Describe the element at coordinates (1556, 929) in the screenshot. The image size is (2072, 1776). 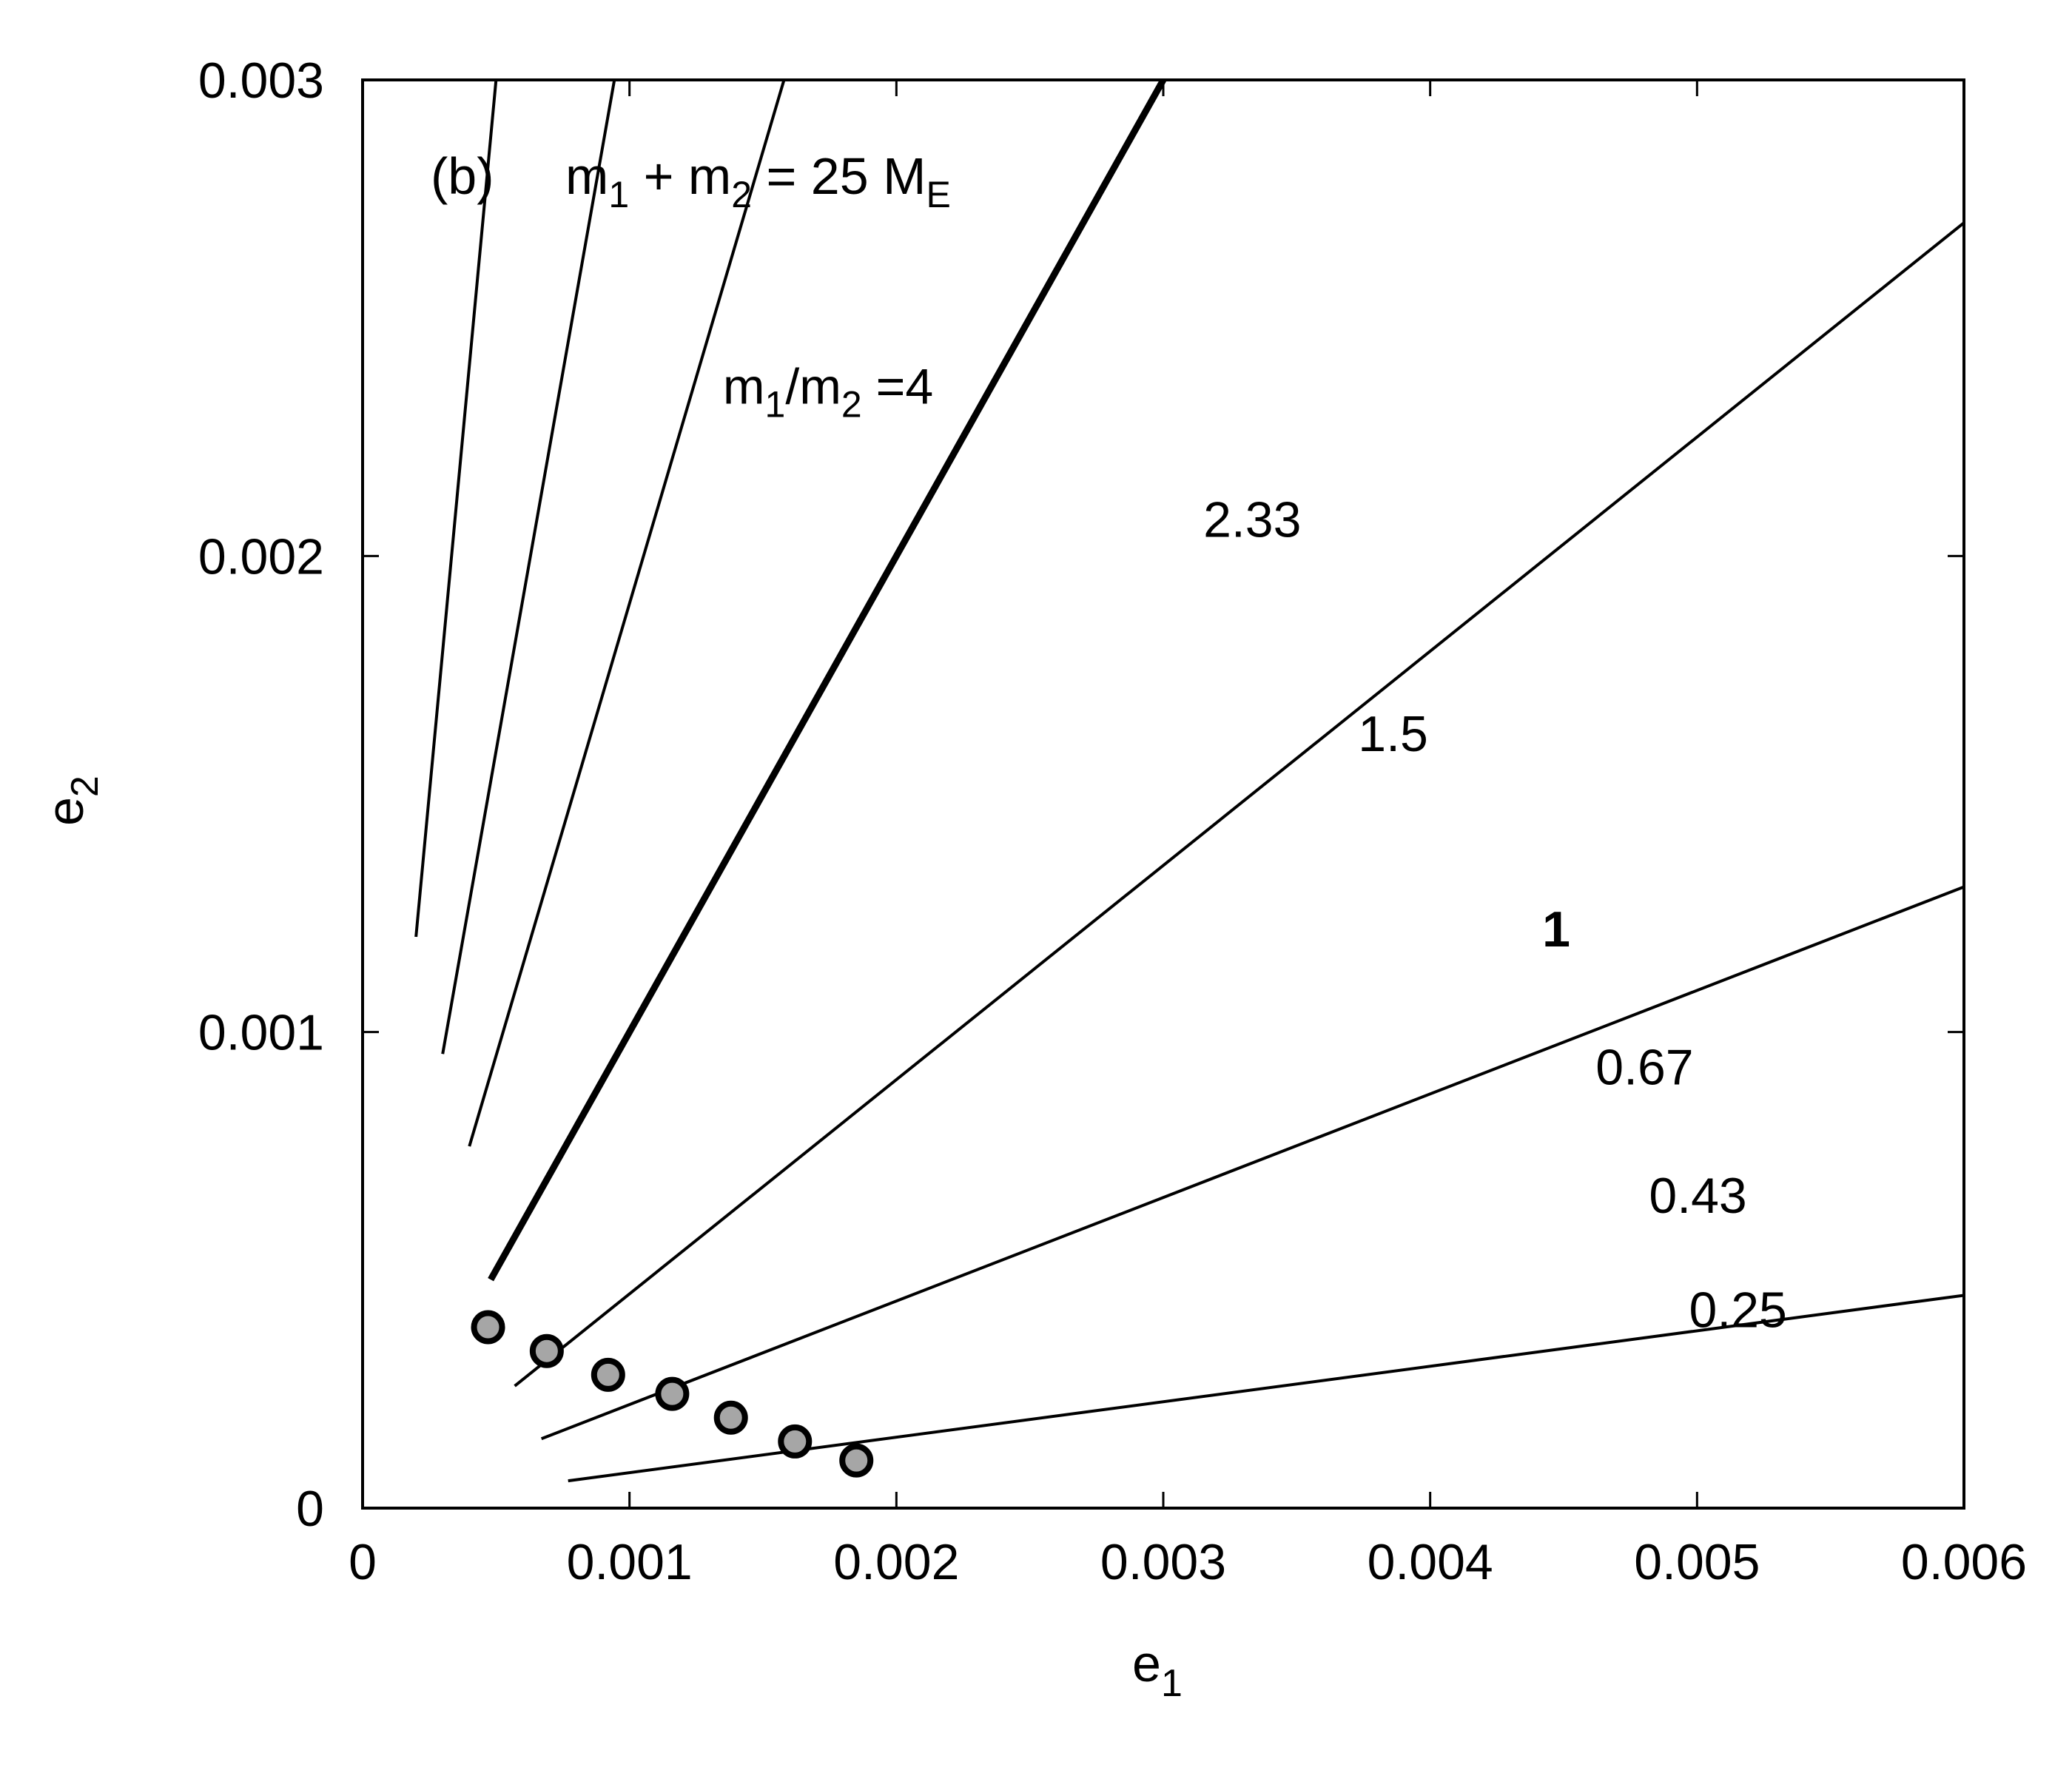
I see `series-label-1: 1` at that location.